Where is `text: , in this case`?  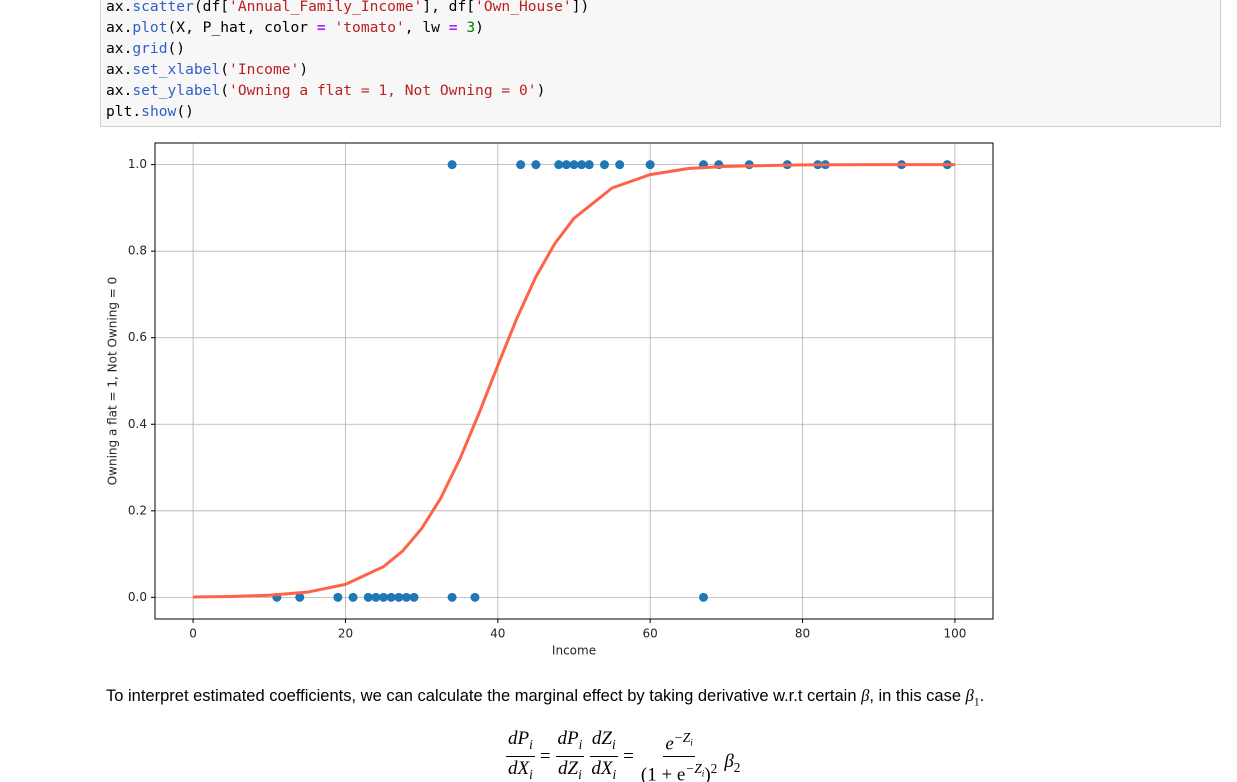
text: , in this case is located at coordinates (917, 696).